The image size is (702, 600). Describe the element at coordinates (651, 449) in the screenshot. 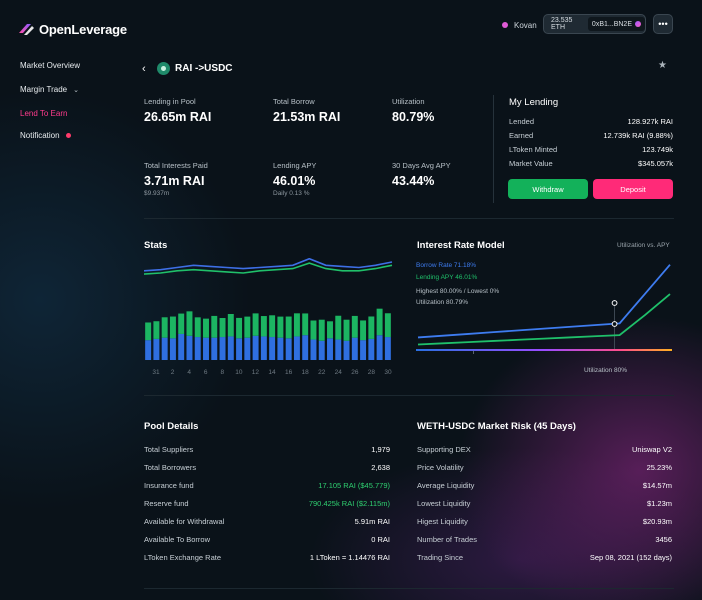

I see `row-value: Uniswap V2` at that location.